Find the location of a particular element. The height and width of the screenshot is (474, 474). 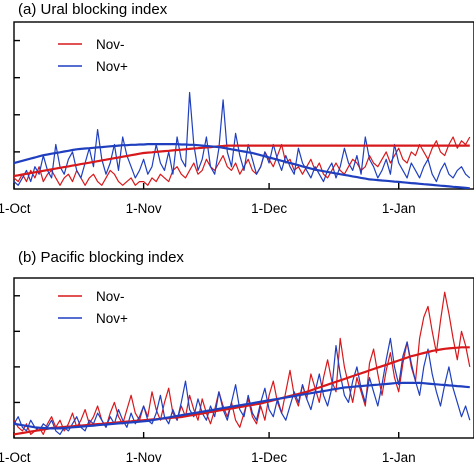

series-line-nov is located at coordinates (242, 161).